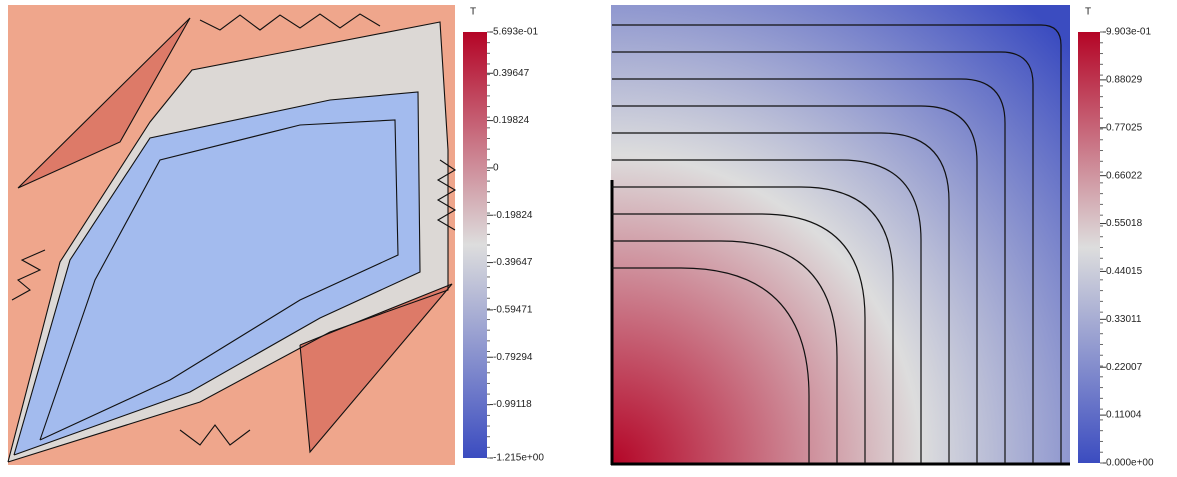  What do you see at coordinates (513, 262) in the screenshot?
I see `colorbar-tick-label: -0.39647` at bounding box center [513, 262].